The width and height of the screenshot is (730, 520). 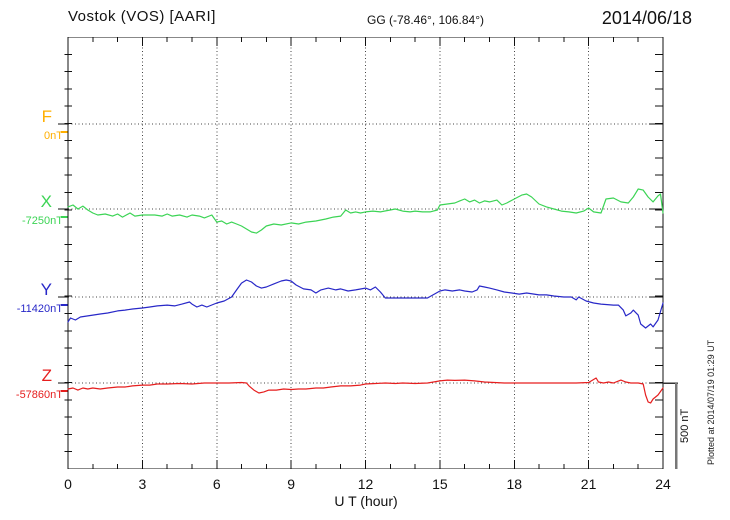 I want to click on x-tick-15: 15, so click(x=440, y=484).